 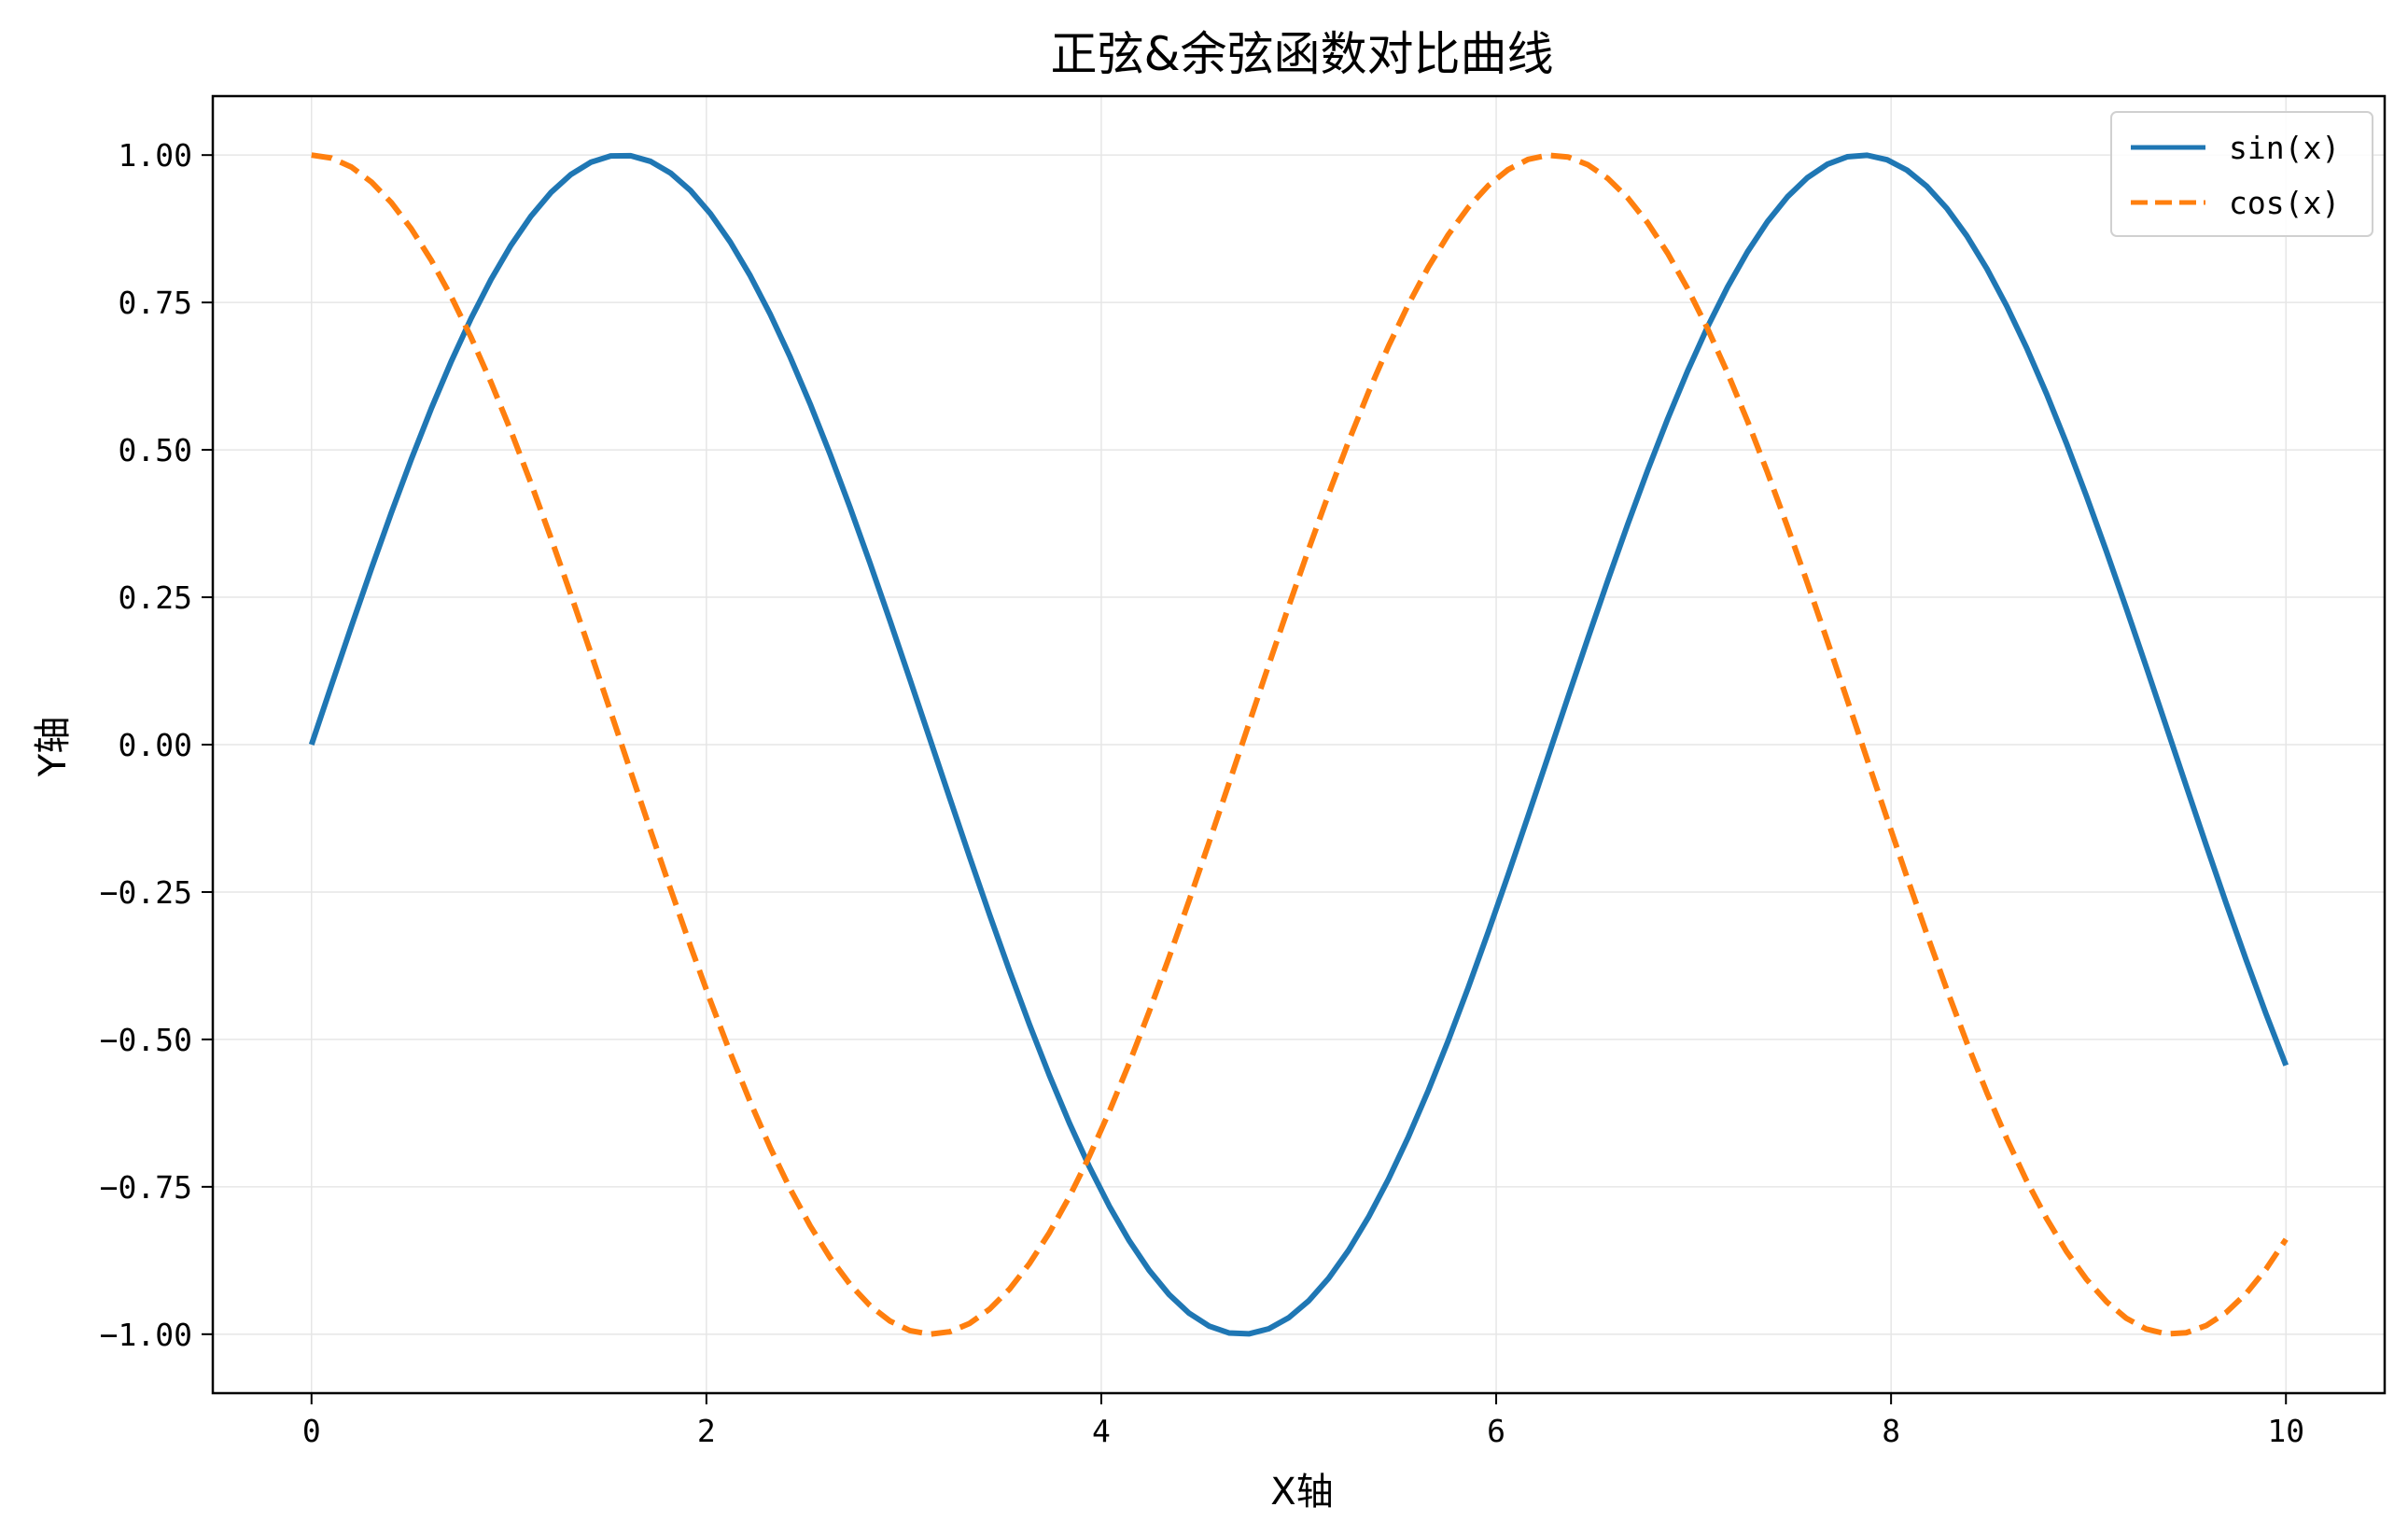 What do you see at coordinates (155, 597) in the screenshot?
I see `y-tick-label: 0.25` at bounding box center [155, 597].